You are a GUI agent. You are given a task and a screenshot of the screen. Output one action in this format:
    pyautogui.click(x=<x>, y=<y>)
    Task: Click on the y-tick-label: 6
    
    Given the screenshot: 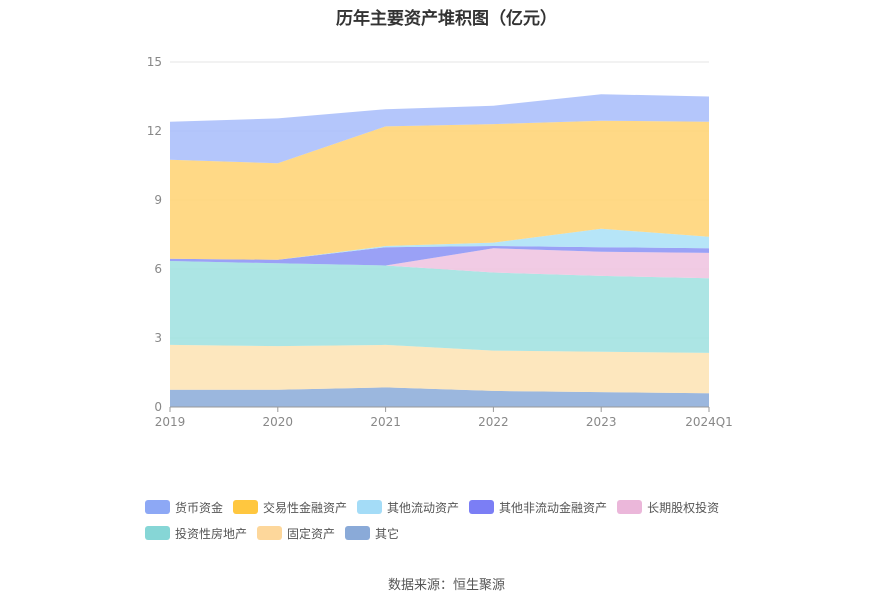 What is the action you would take?
    pyautogui.click(x=158, y=269)
    